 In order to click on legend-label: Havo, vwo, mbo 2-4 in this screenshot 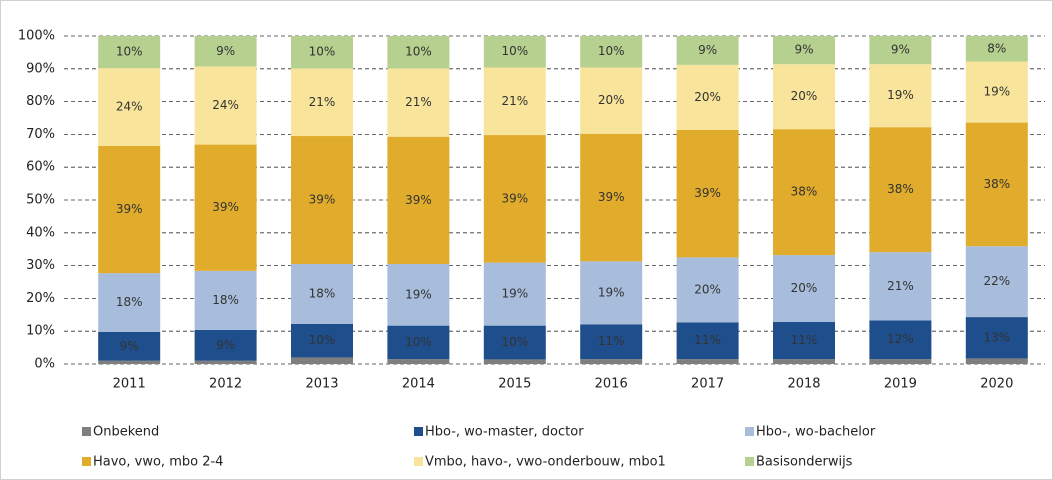, I will do `click(158, 462)`.